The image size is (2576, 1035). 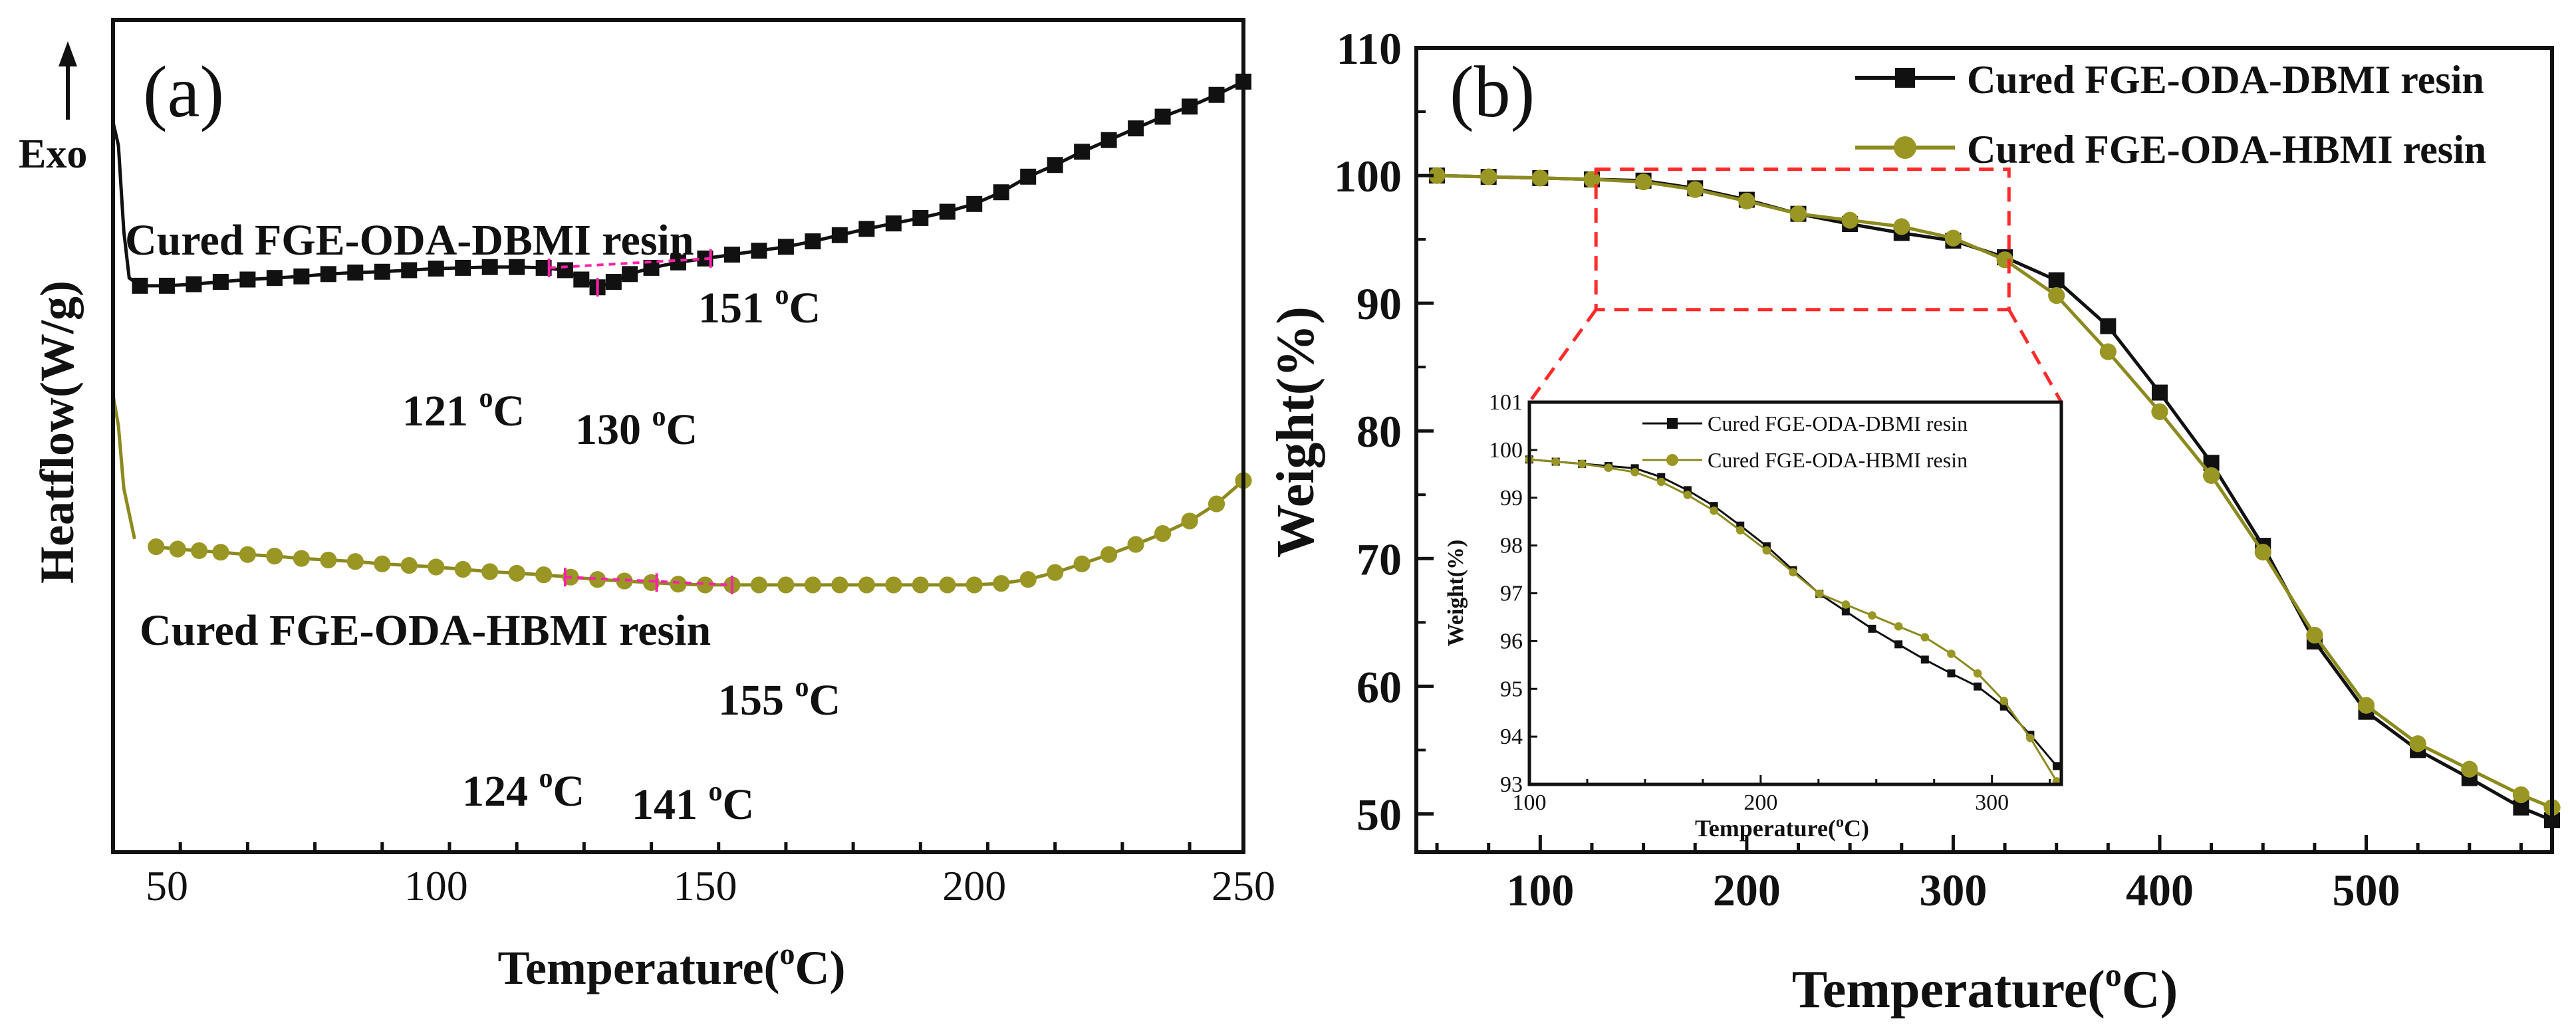 I want to click on temp-value: 121, so click(x=440, y=411).